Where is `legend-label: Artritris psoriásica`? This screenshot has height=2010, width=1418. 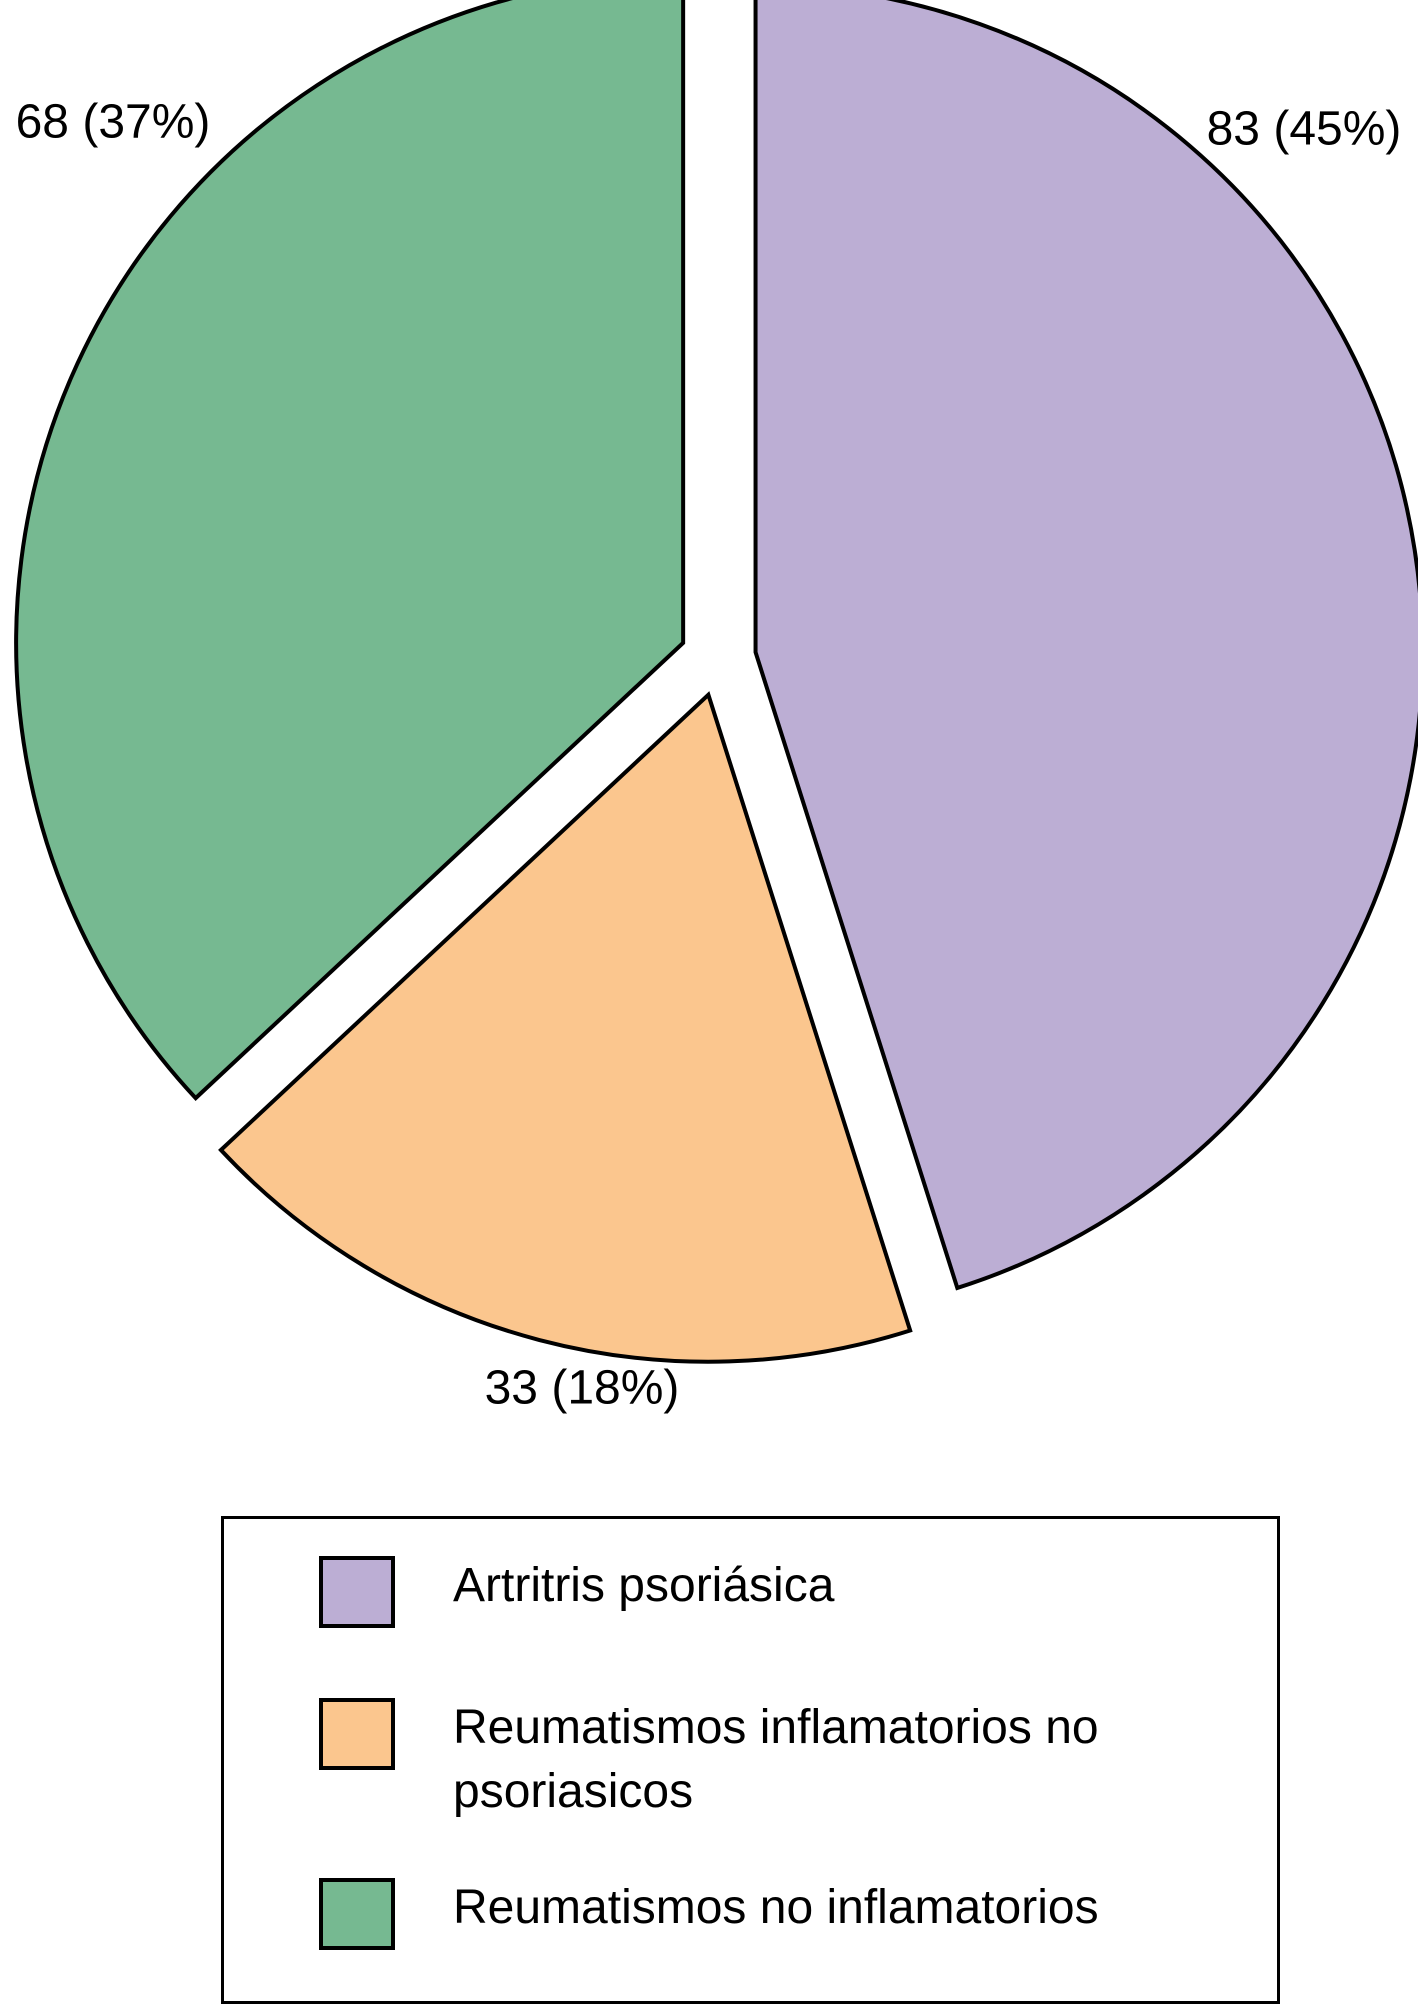
legend-label: Artritris psoriásica is located at coordinates (644, 1585).